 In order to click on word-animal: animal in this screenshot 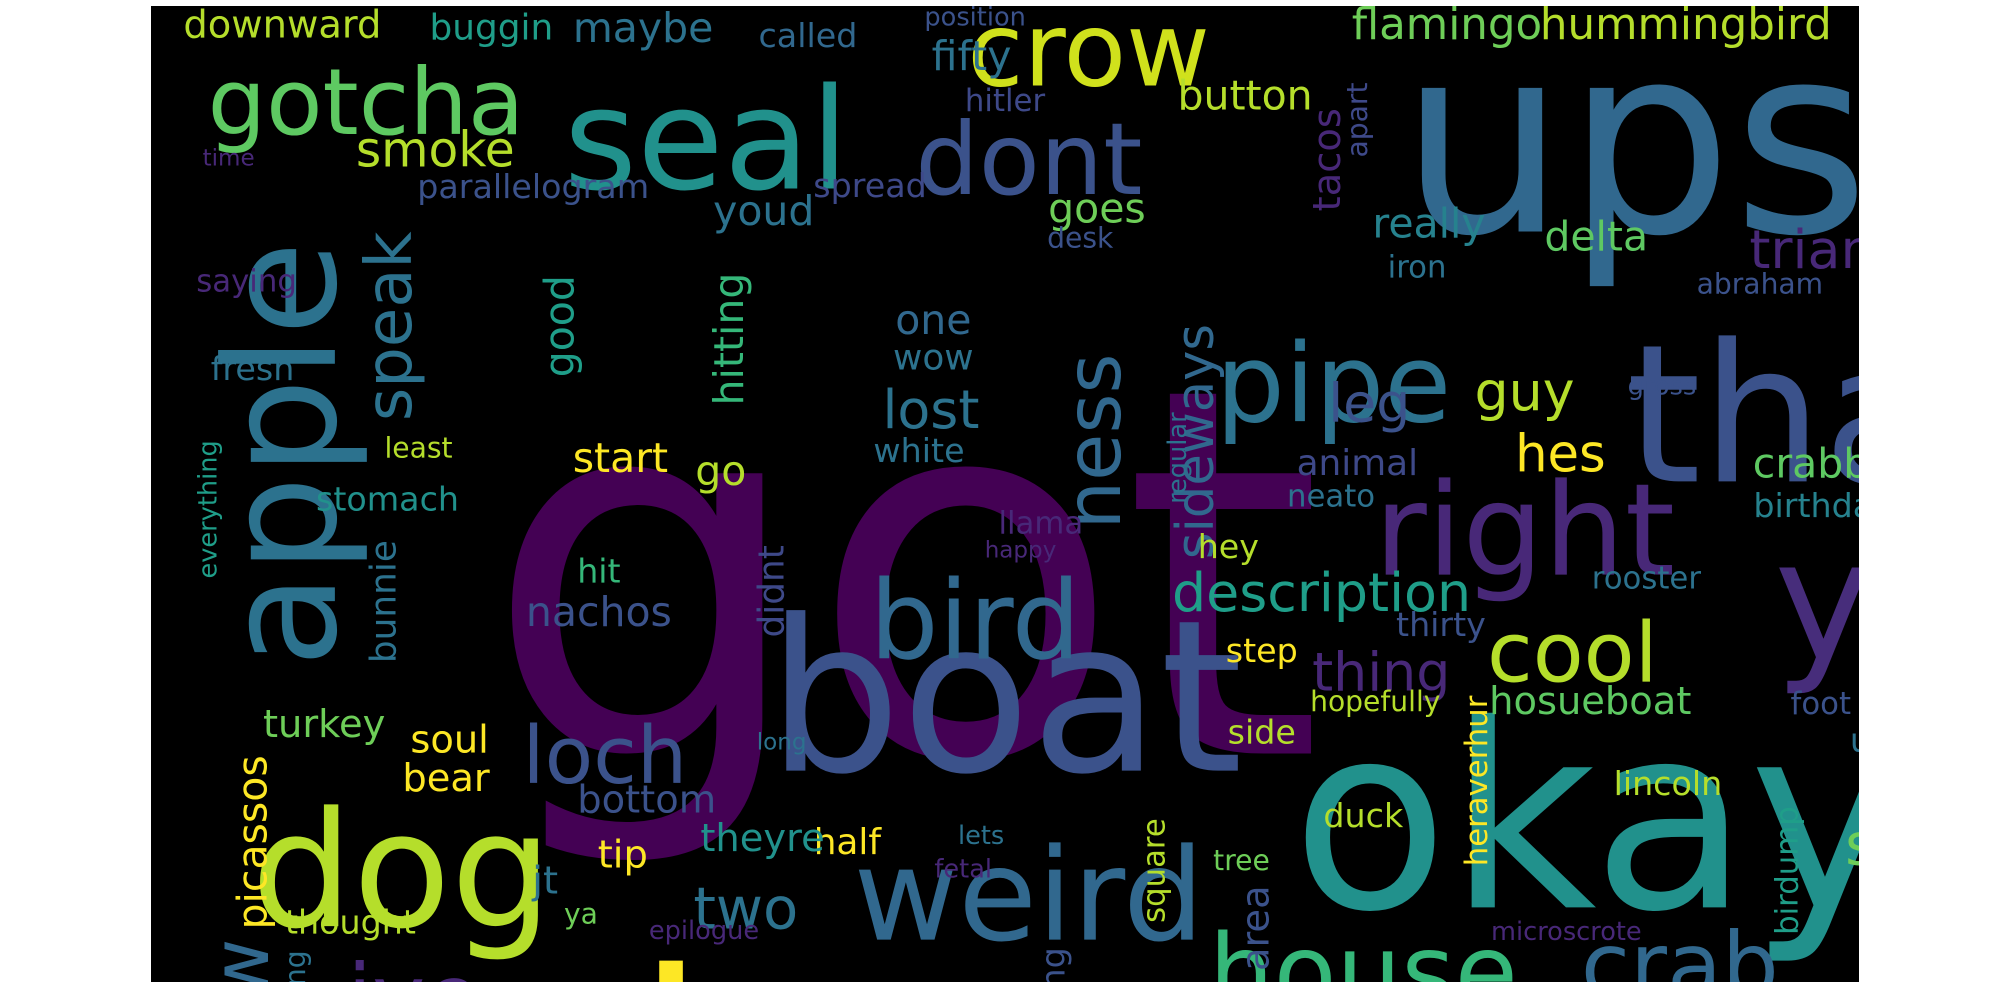, I will do `click(1358, 463)`.